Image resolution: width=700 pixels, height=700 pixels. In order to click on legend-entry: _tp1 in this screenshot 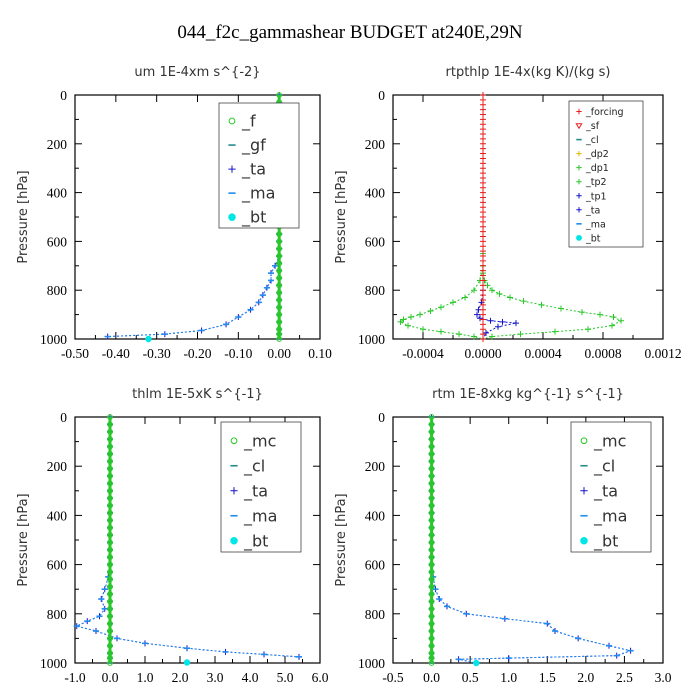, I will do `click(596, 196)`.